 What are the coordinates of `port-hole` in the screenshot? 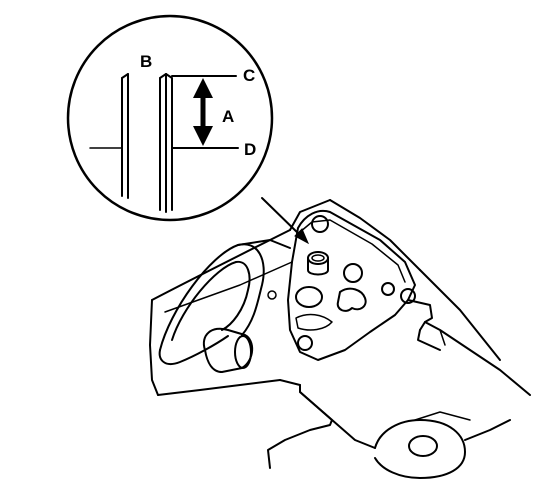 It's located at (353, 273).